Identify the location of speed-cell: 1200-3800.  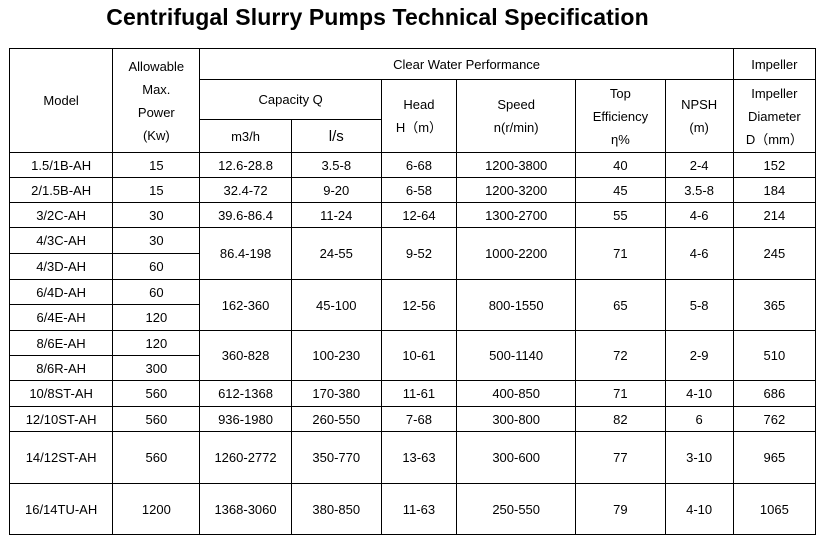
(516, 165).